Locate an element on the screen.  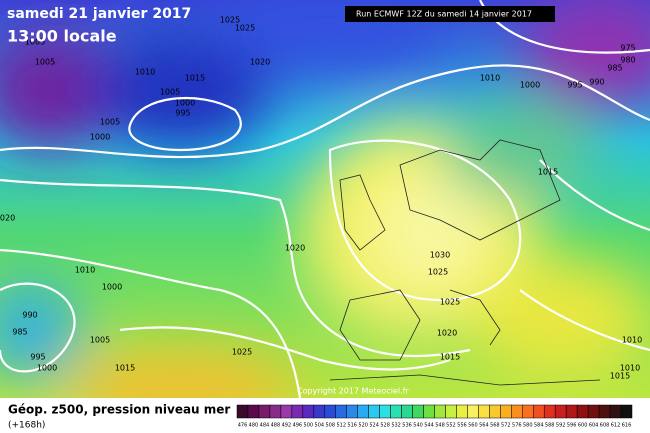
scale-label: 528 is located at coordinates (385, 426).